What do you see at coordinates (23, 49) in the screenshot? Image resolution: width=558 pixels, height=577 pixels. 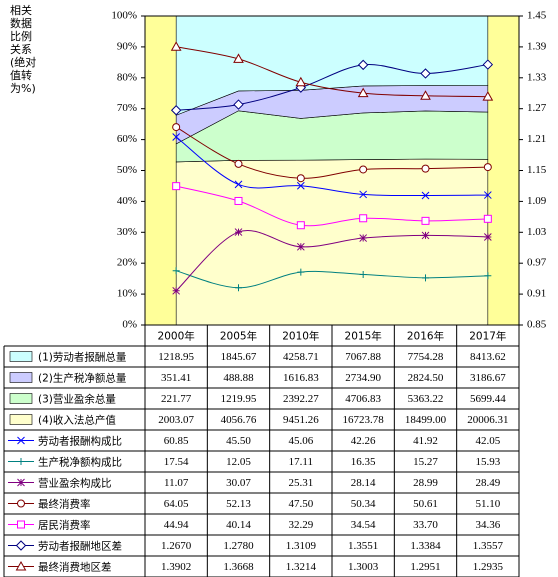 I see `y-axis-label: 相关数据比例关系(绝对值转为%)` at bounding box center [23, 49].